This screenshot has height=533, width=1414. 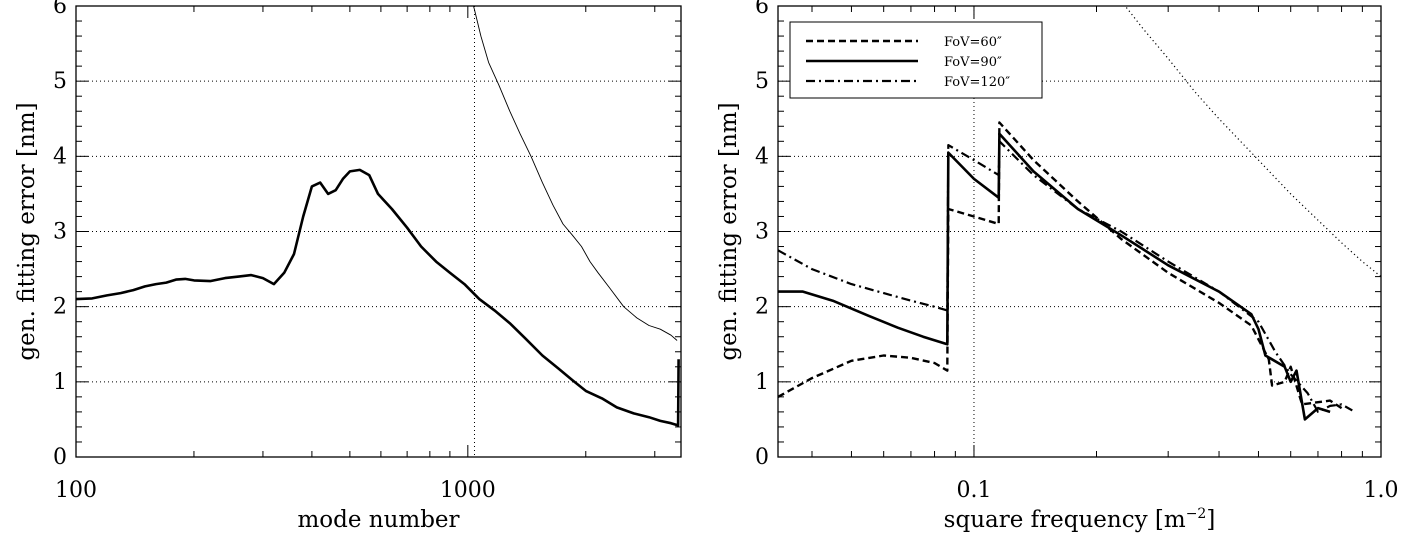 What do you see at coordinates (973, 62) in the screenshot?
I see `legend-label: FoV=90″` at bounding box center [973, 62].